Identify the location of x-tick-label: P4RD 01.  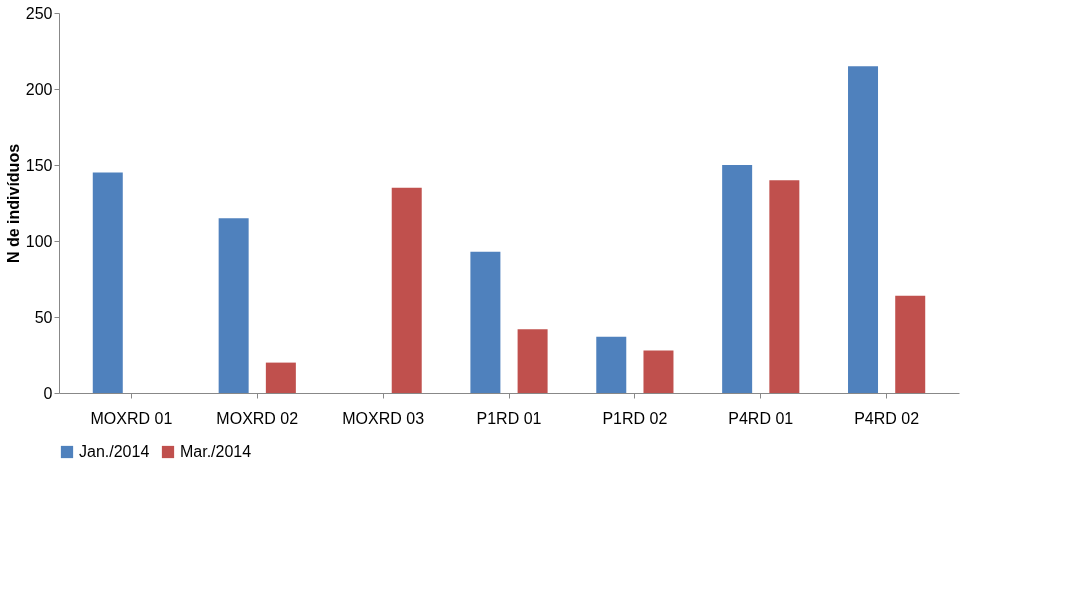
(761, 418).